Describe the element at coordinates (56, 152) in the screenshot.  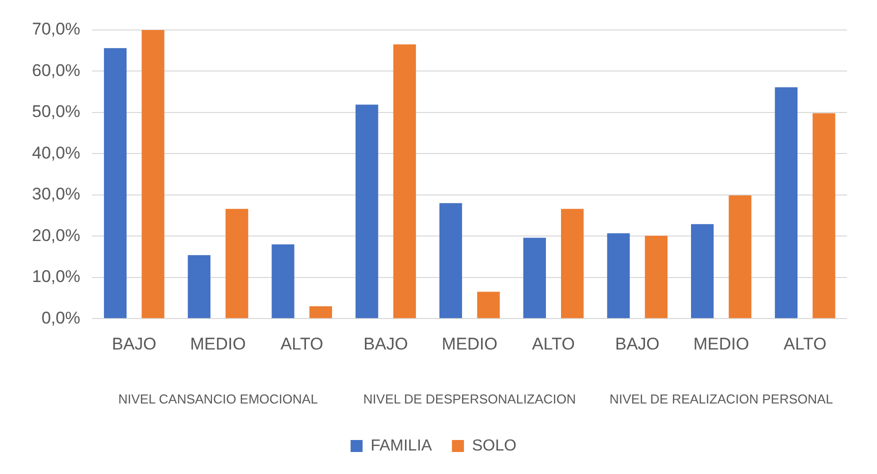
I see `y-tick-label: 40,0%` at that location.